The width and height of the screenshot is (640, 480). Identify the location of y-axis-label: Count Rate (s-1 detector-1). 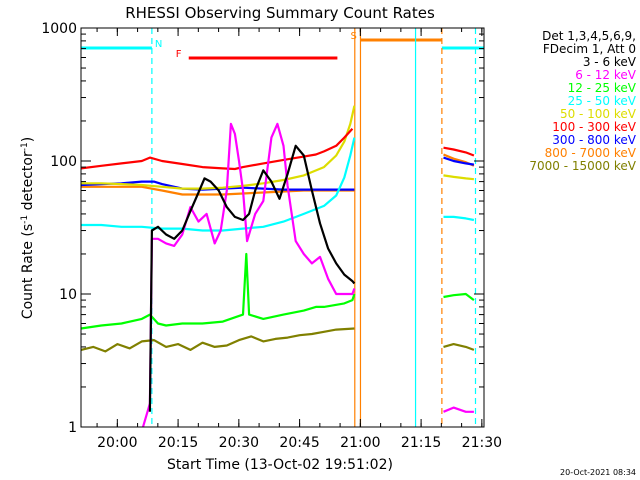
(28, 228).